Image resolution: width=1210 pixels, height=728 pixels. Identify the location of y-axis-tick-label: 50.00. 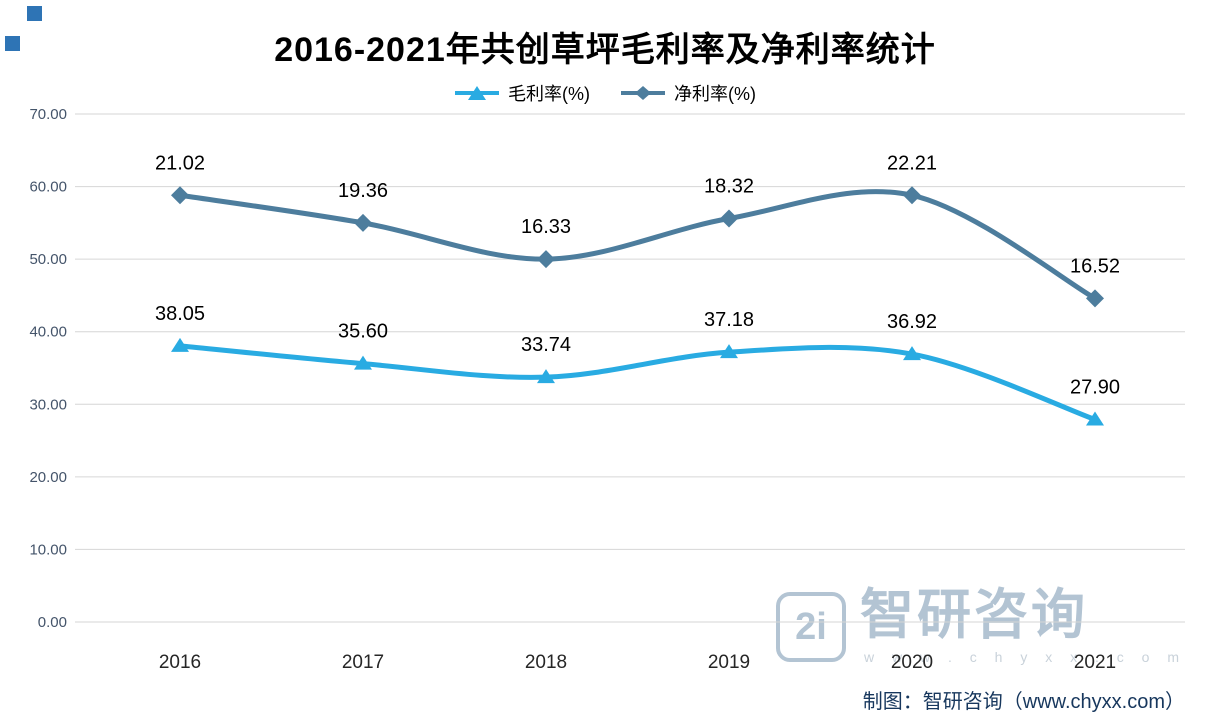
(48, 259).